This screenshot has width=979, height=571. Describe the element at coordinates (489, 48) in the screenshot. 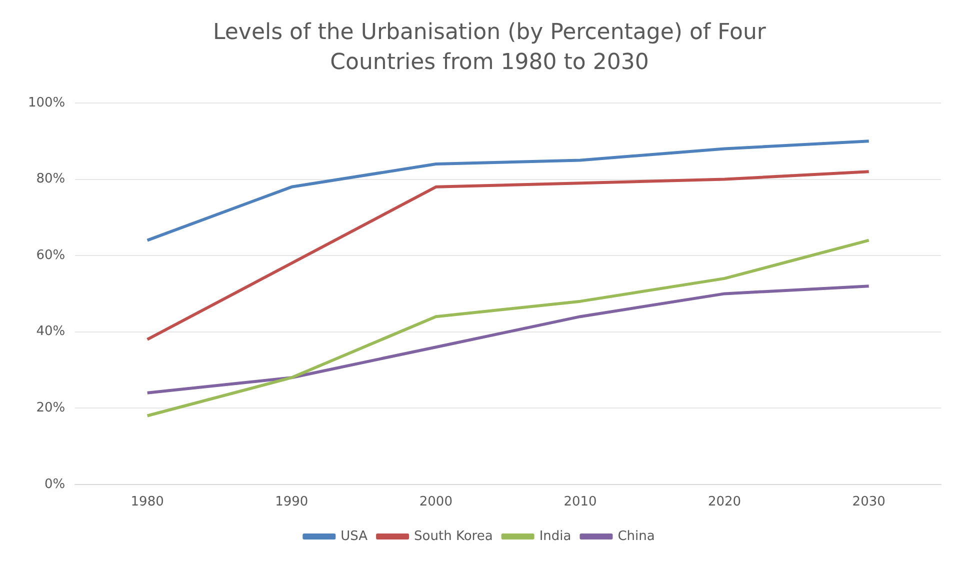

I see `chart-title: Levels of the Urbanisation (by Percentage) of Four Countries from 1980 to 2030` at that location.